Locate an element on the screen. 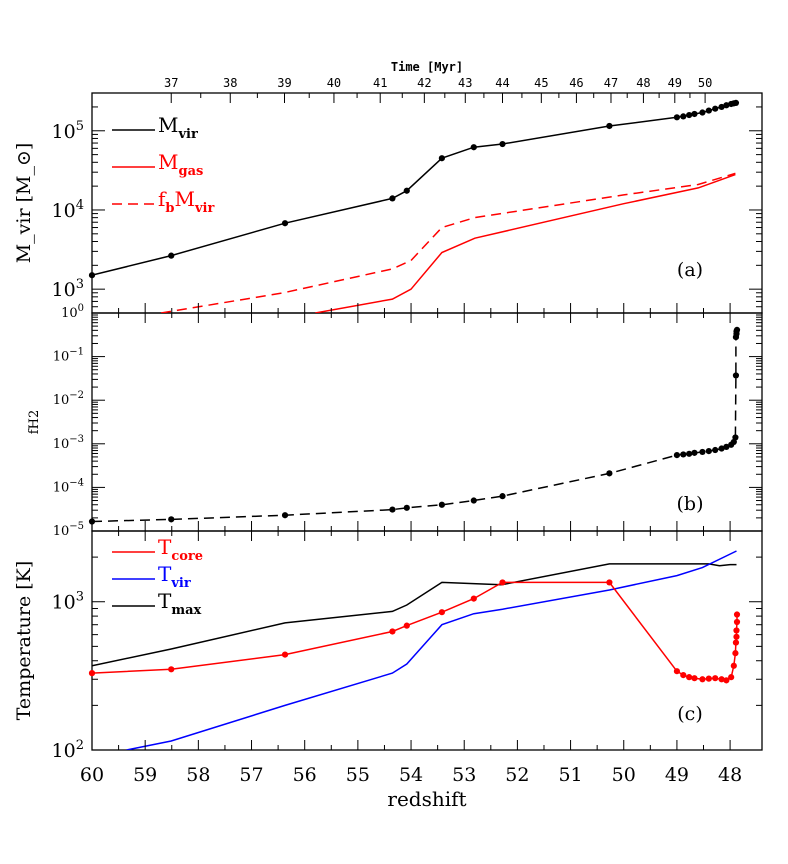  x-tick-label: 49 is located at coordinates (677, 775).